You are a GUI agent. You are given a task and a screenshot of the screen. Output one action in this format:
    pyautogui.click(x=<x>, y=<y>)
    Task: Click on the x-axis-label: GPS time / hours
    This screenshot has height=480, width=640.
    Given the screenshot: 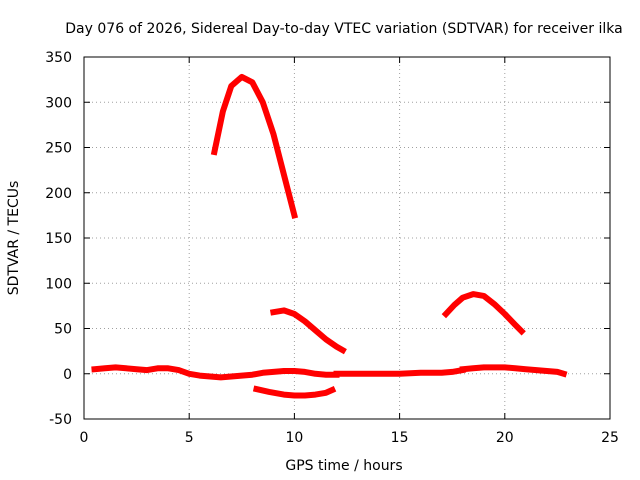 What is the action you would take?
    pyautogui.click(x=343, y=466)
    